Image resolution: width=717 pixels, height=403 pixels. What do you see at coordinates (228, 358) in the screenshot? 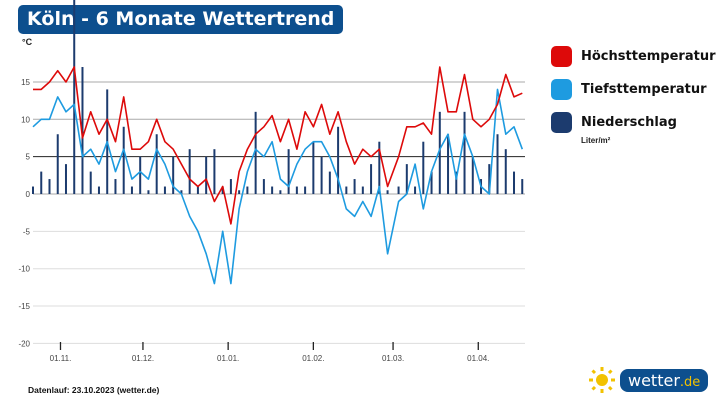
I see `x-tick-label: 01.01.` at bounding box center [228, 358].